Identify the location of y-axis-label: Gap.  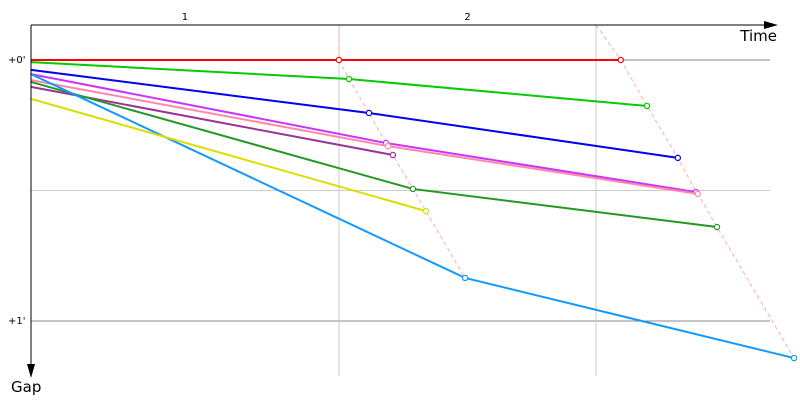
(26, 387).